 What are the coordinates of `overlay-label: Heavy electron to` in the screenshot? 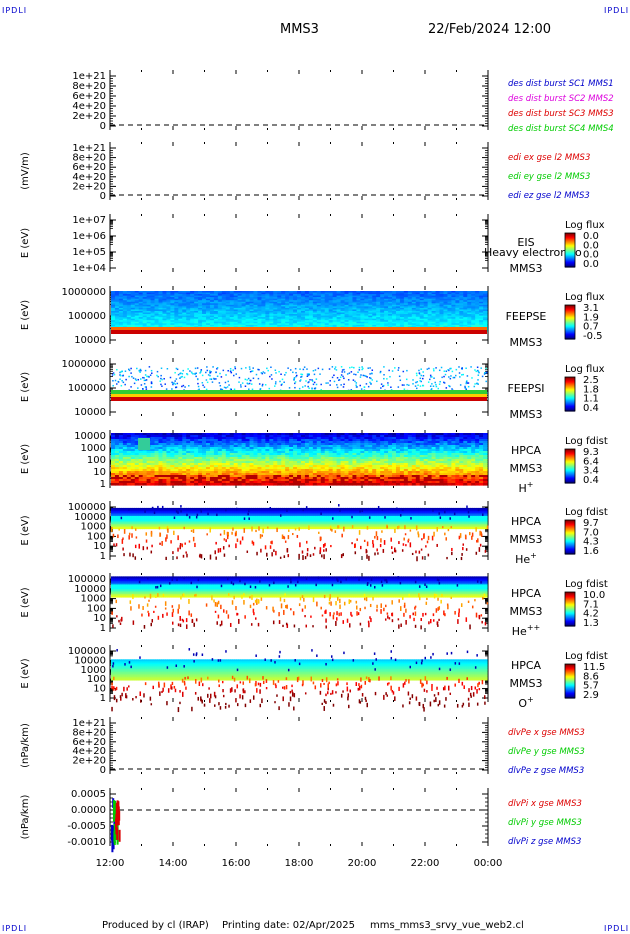 It's located at (533, 252).